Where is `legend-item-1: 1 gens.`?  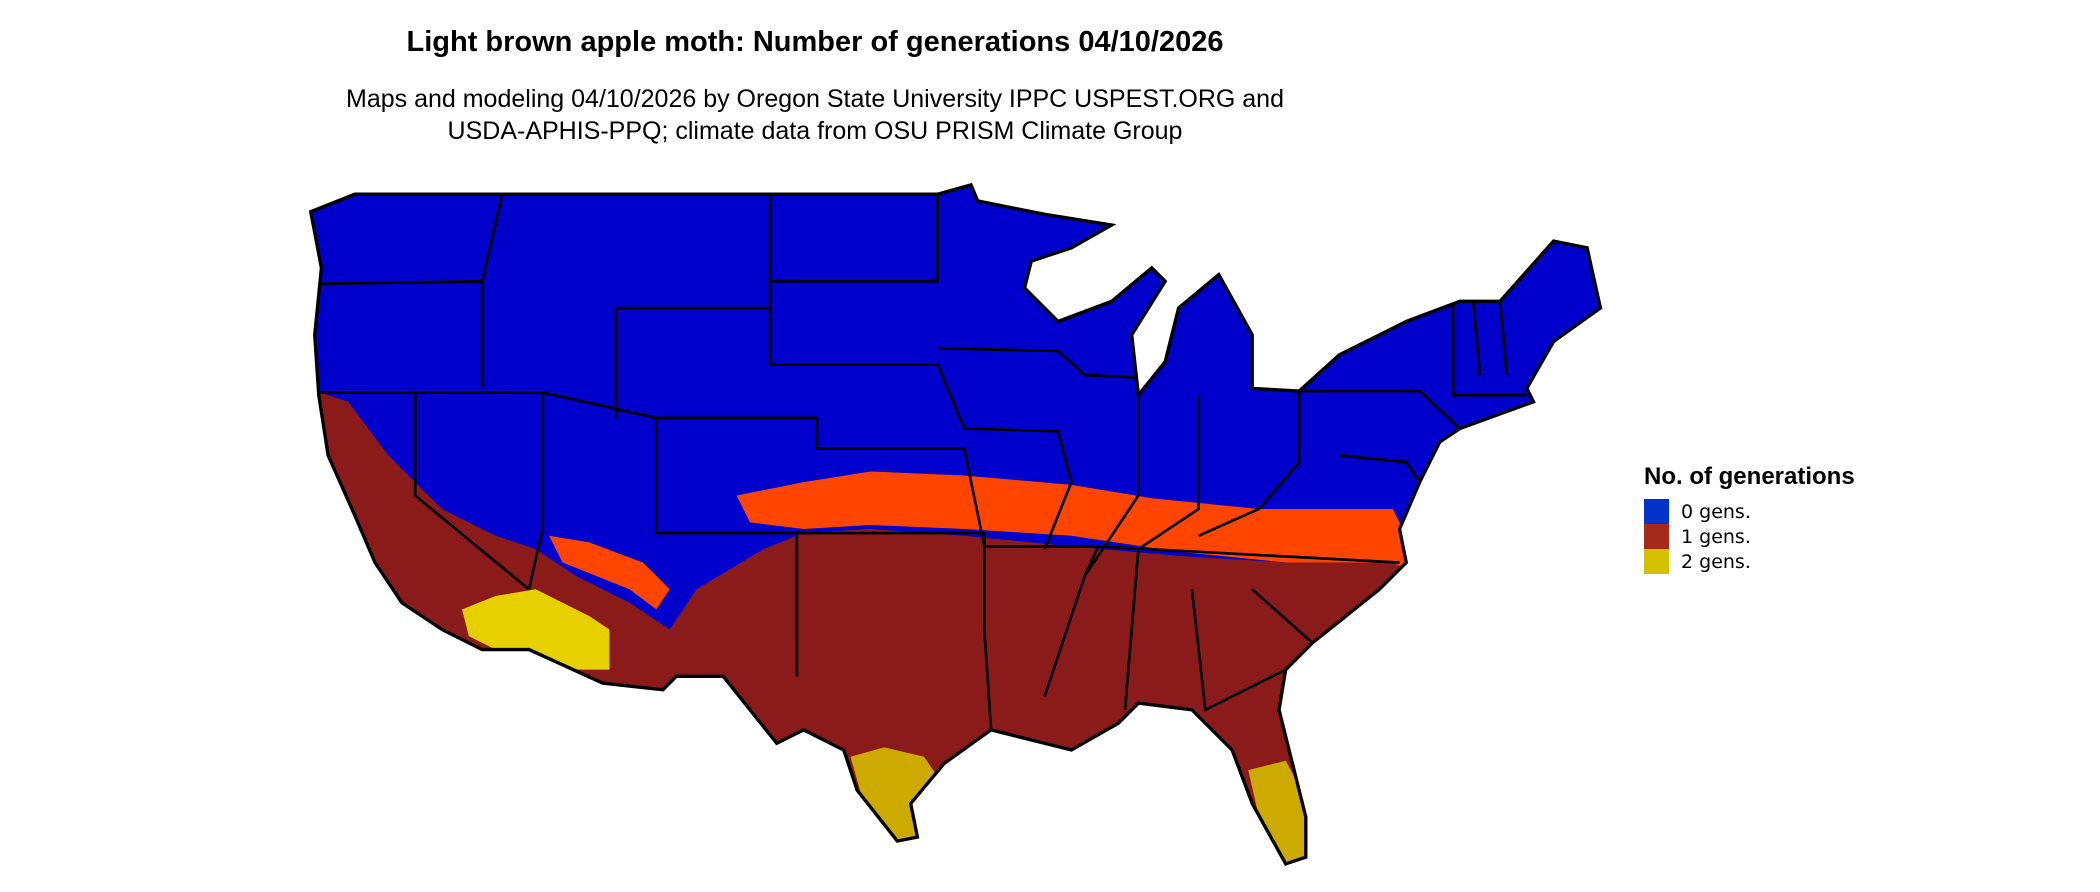
legend-item-1: 1 gens. is located at coordinates (1749, 536).